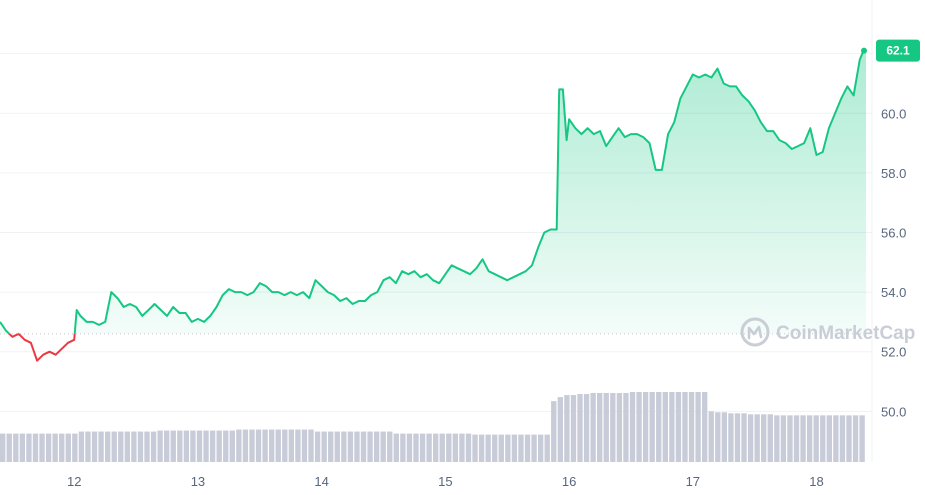 The image size is (925, 495). What do you see at coordinates (569, 481) in the screenshot?
I see `x-tick-label: 16` at bounding box center [569, 481].